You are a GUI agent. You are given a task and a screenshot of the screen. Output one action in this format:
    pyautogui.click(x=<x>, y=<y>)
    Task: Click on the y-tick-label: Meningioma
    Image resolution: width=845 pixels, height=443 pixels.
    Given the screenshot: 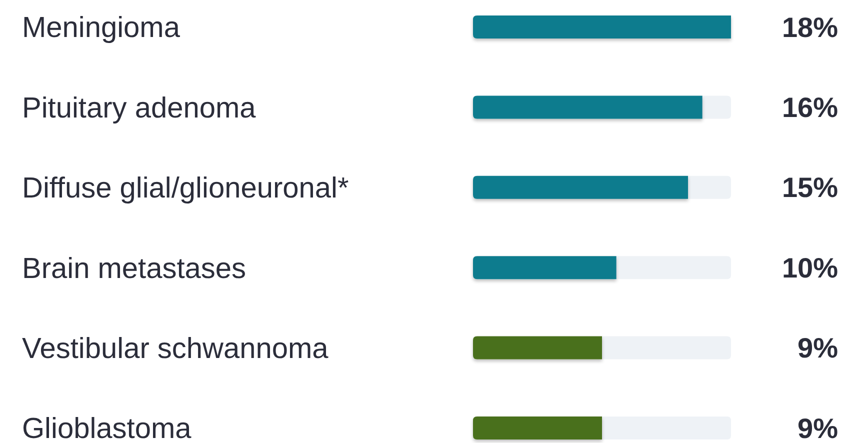 What is the action you would take?
    pyautogui.click(x=101, y=28)
    